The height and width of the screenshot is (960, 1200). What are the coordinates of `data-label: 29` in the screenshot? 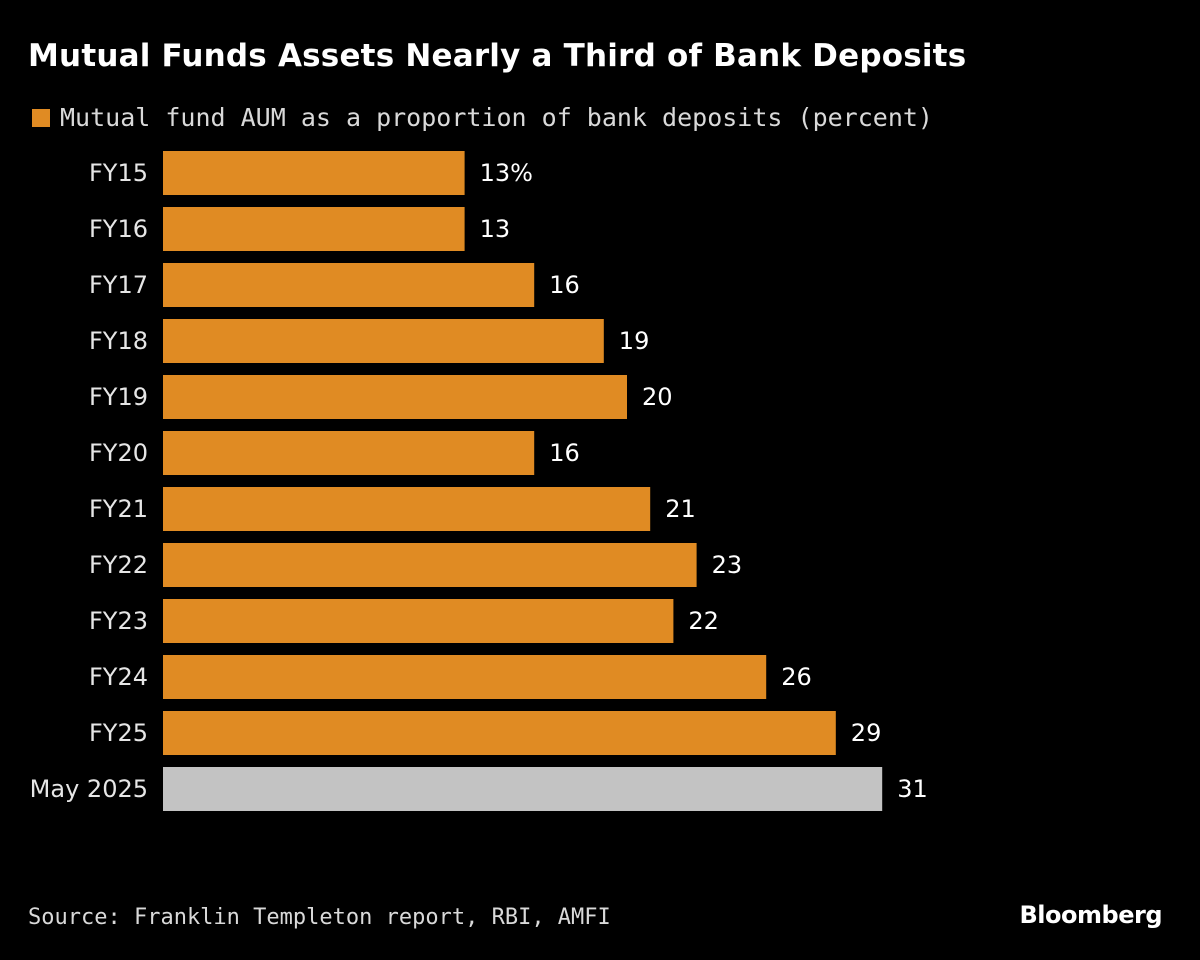 It's located at (866, 733).